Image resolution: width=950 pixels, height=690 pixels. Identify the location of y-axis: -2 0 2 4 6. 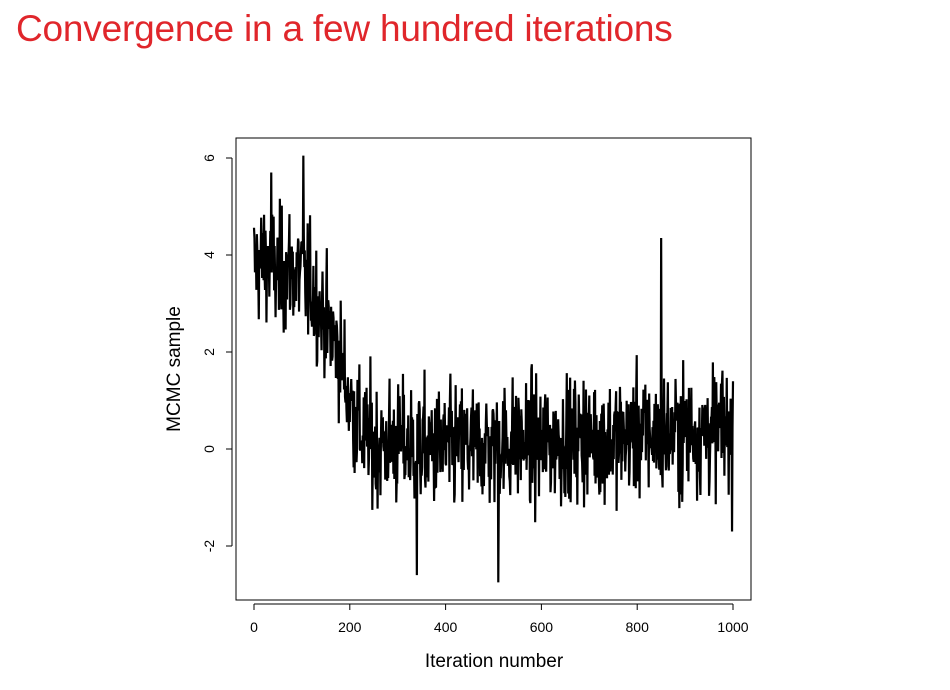
(217, 353).